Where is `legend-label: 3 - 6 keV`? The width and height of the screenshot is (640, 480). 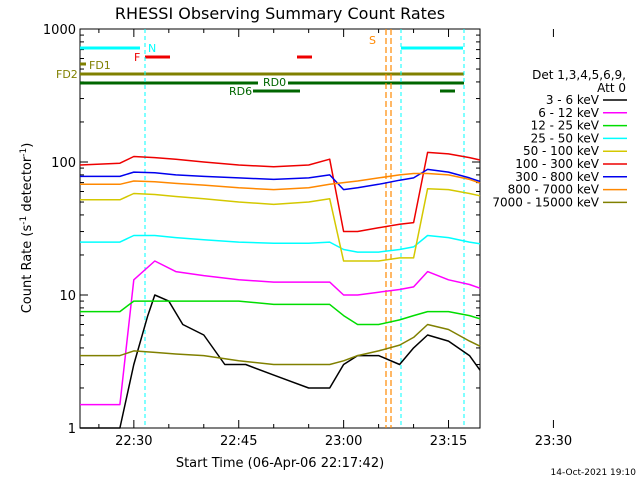 legend-label: 3 - 6 keV is located at coordinates (573, 100).